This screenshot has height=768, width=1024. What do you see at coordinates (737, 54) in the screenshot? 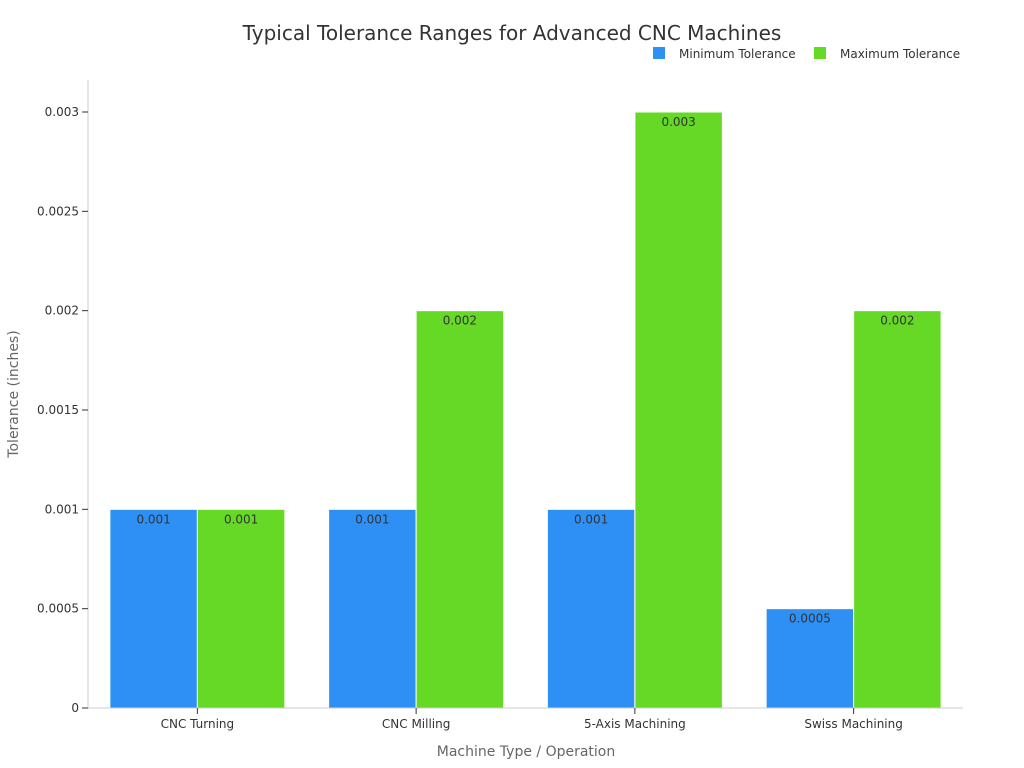
I see `legend-label: Minimum Tolerance` at bounding box center [737, 54].